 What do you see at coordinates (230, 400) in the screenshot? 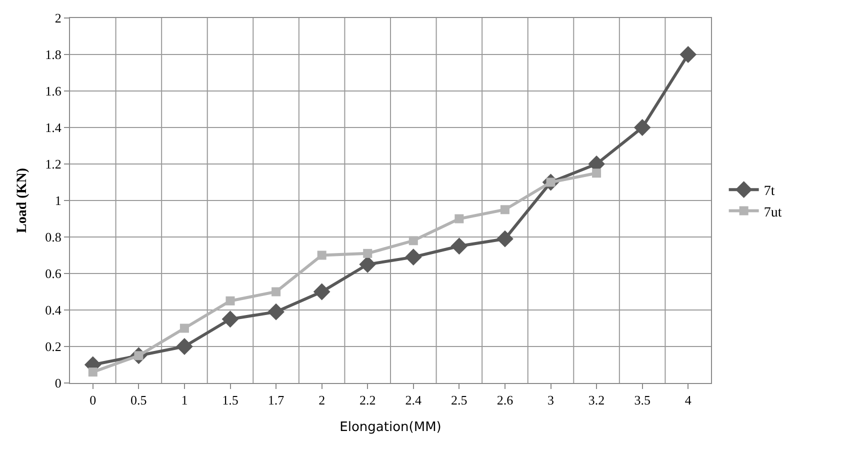
I see `x-tick-label: 1.5` at bounding box center [230, 400].